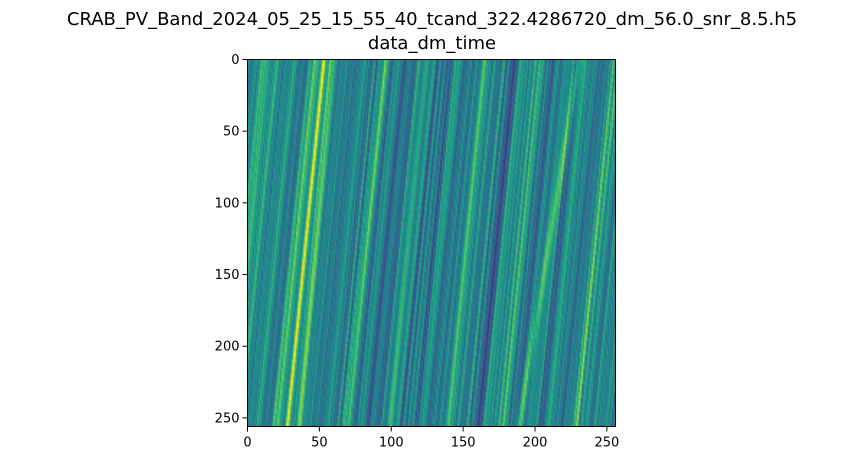 The width and height of the screenshot is (865, 461). Describe the element at coordinates (391, 443) in the screenshot. I see `x-tick-label: 100` at that location.